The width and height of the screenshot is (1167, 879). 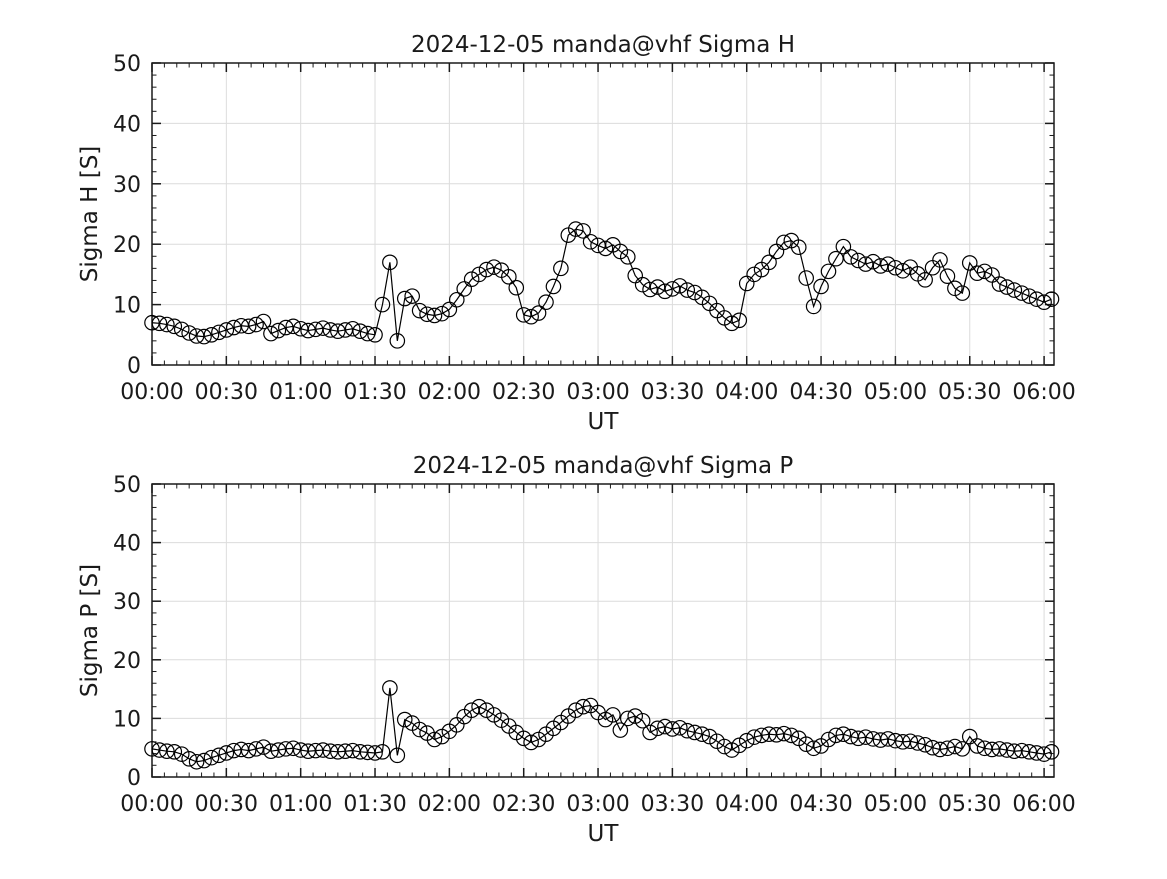 What do you see at coordinates (603, 466) in the screenshot?
I see `chart-title: 2024-12-05 manda@vhf Sigma P` at bounding box center [603, 466].